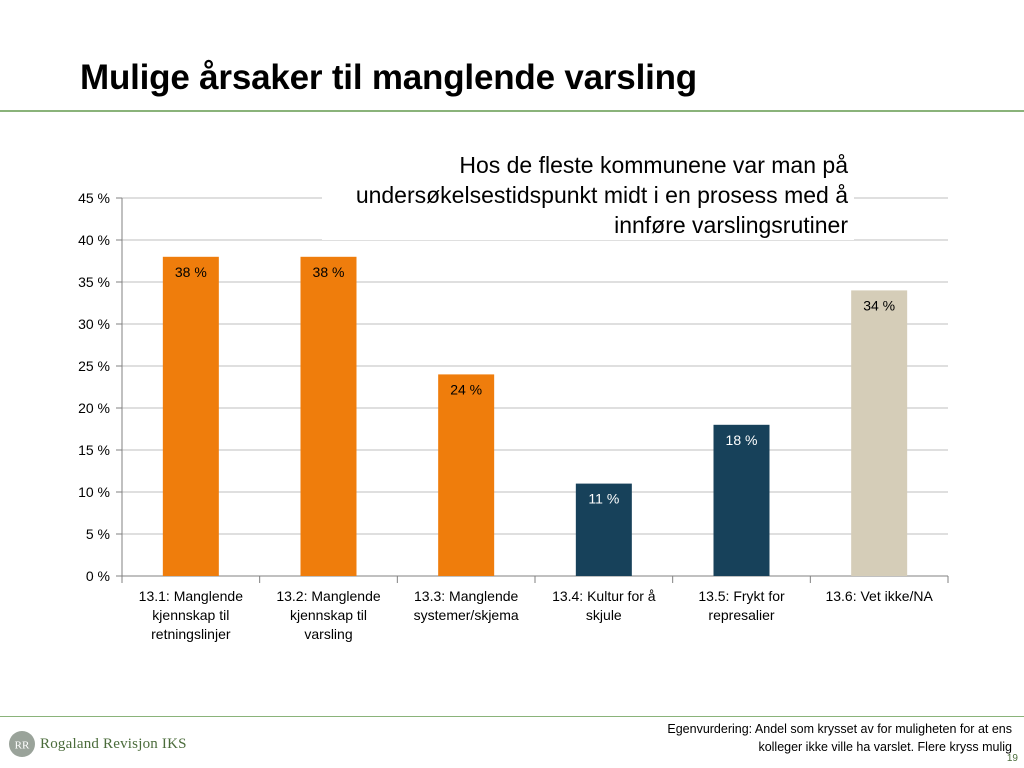 This screenshot has height=768, width=1024. Describe the element at coordinates (466, 605) in the screenshot. I see `x-tick-label: 13.3: Manglende systemer/skjema` at that location.